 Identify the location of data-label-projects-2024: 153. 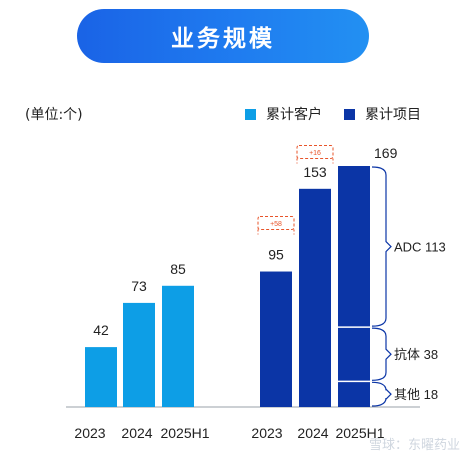
(315, 172).